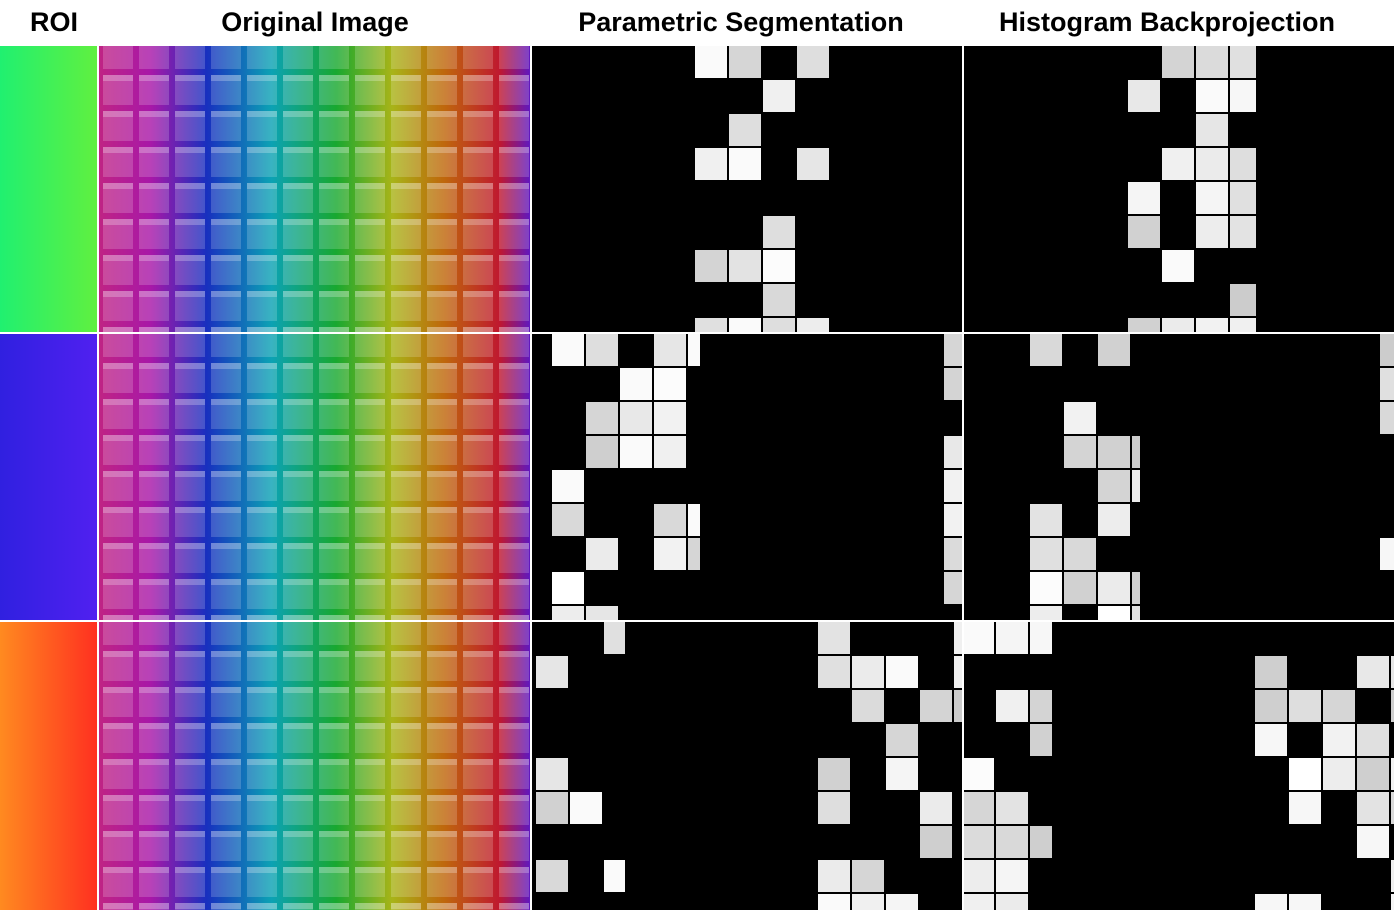 Image resolution: width=1396 pixels, height=912 pixels. What do you see at coordinates (1167, 22) in the screenshot?
I see `column-header: Histogram Backprojection` at bounding box center [1167, 22].